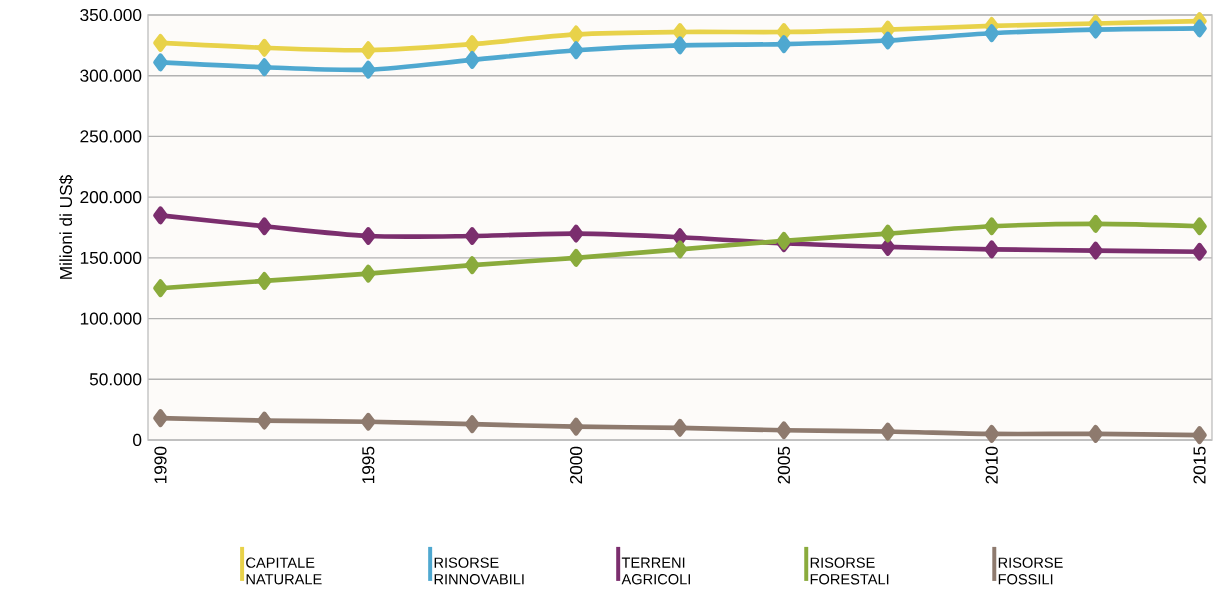  Describe the element at coordinates (111, 197) in the screenshot. I see `y-tick-label: 200.000` at that location.